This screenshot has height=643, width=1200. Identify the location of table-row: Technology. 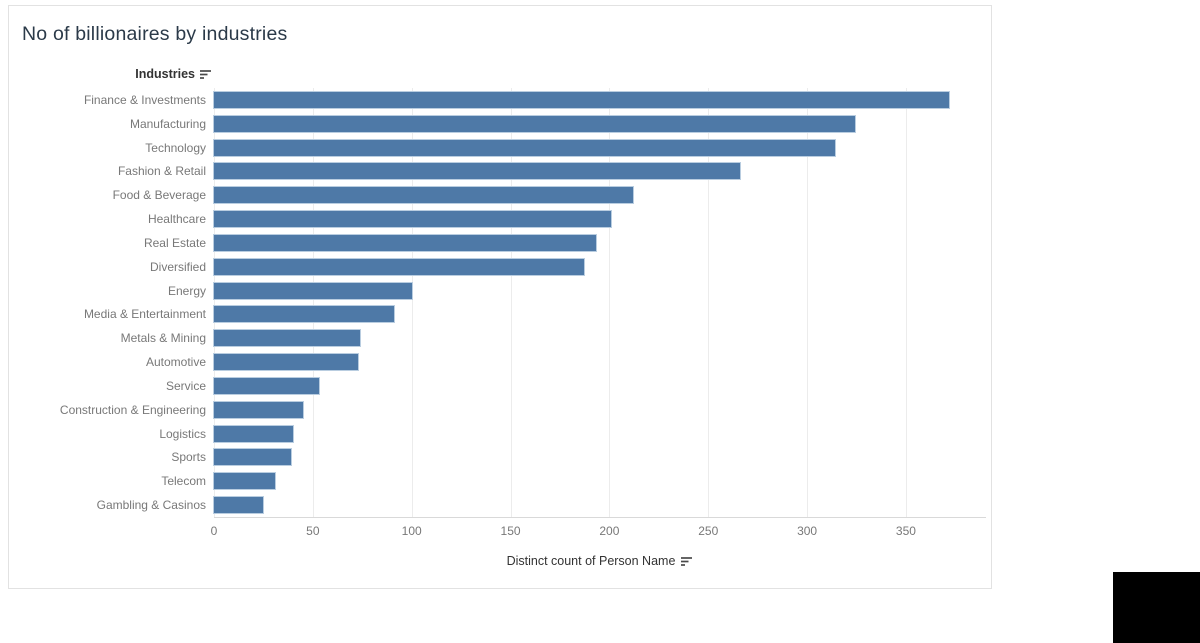
(497, 148).